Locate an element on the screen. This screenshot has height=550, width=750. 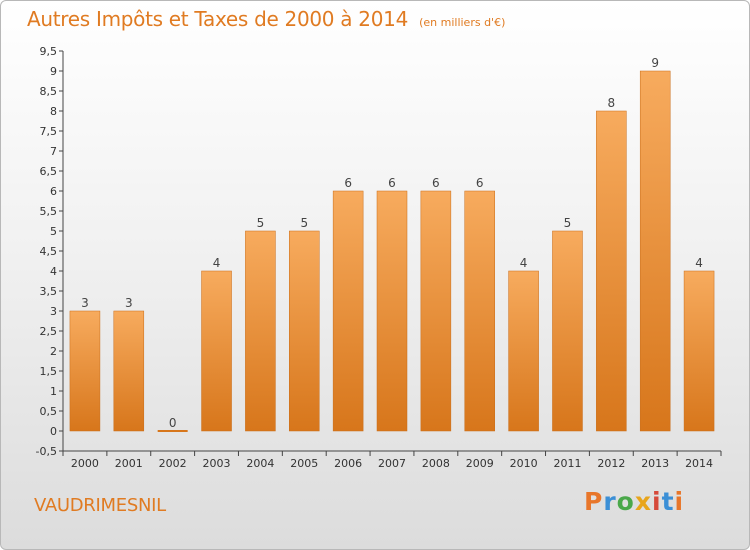
x-tick-label: 2014 is located at coordinates (699, 463).